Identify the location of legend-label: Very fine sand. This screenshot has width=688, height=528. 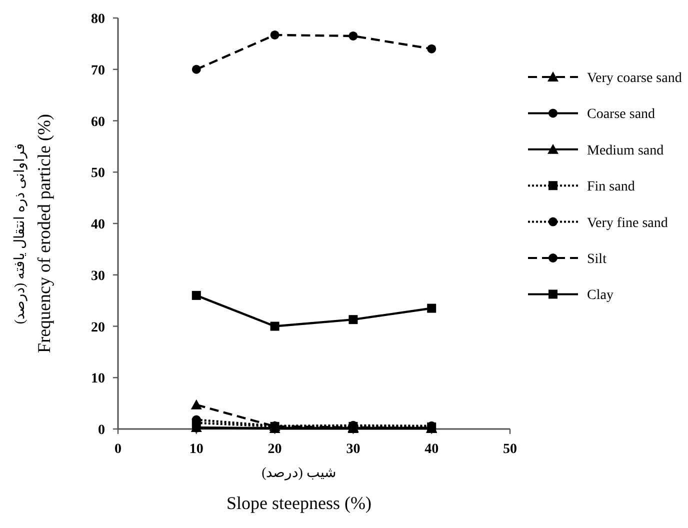
(627, 223).